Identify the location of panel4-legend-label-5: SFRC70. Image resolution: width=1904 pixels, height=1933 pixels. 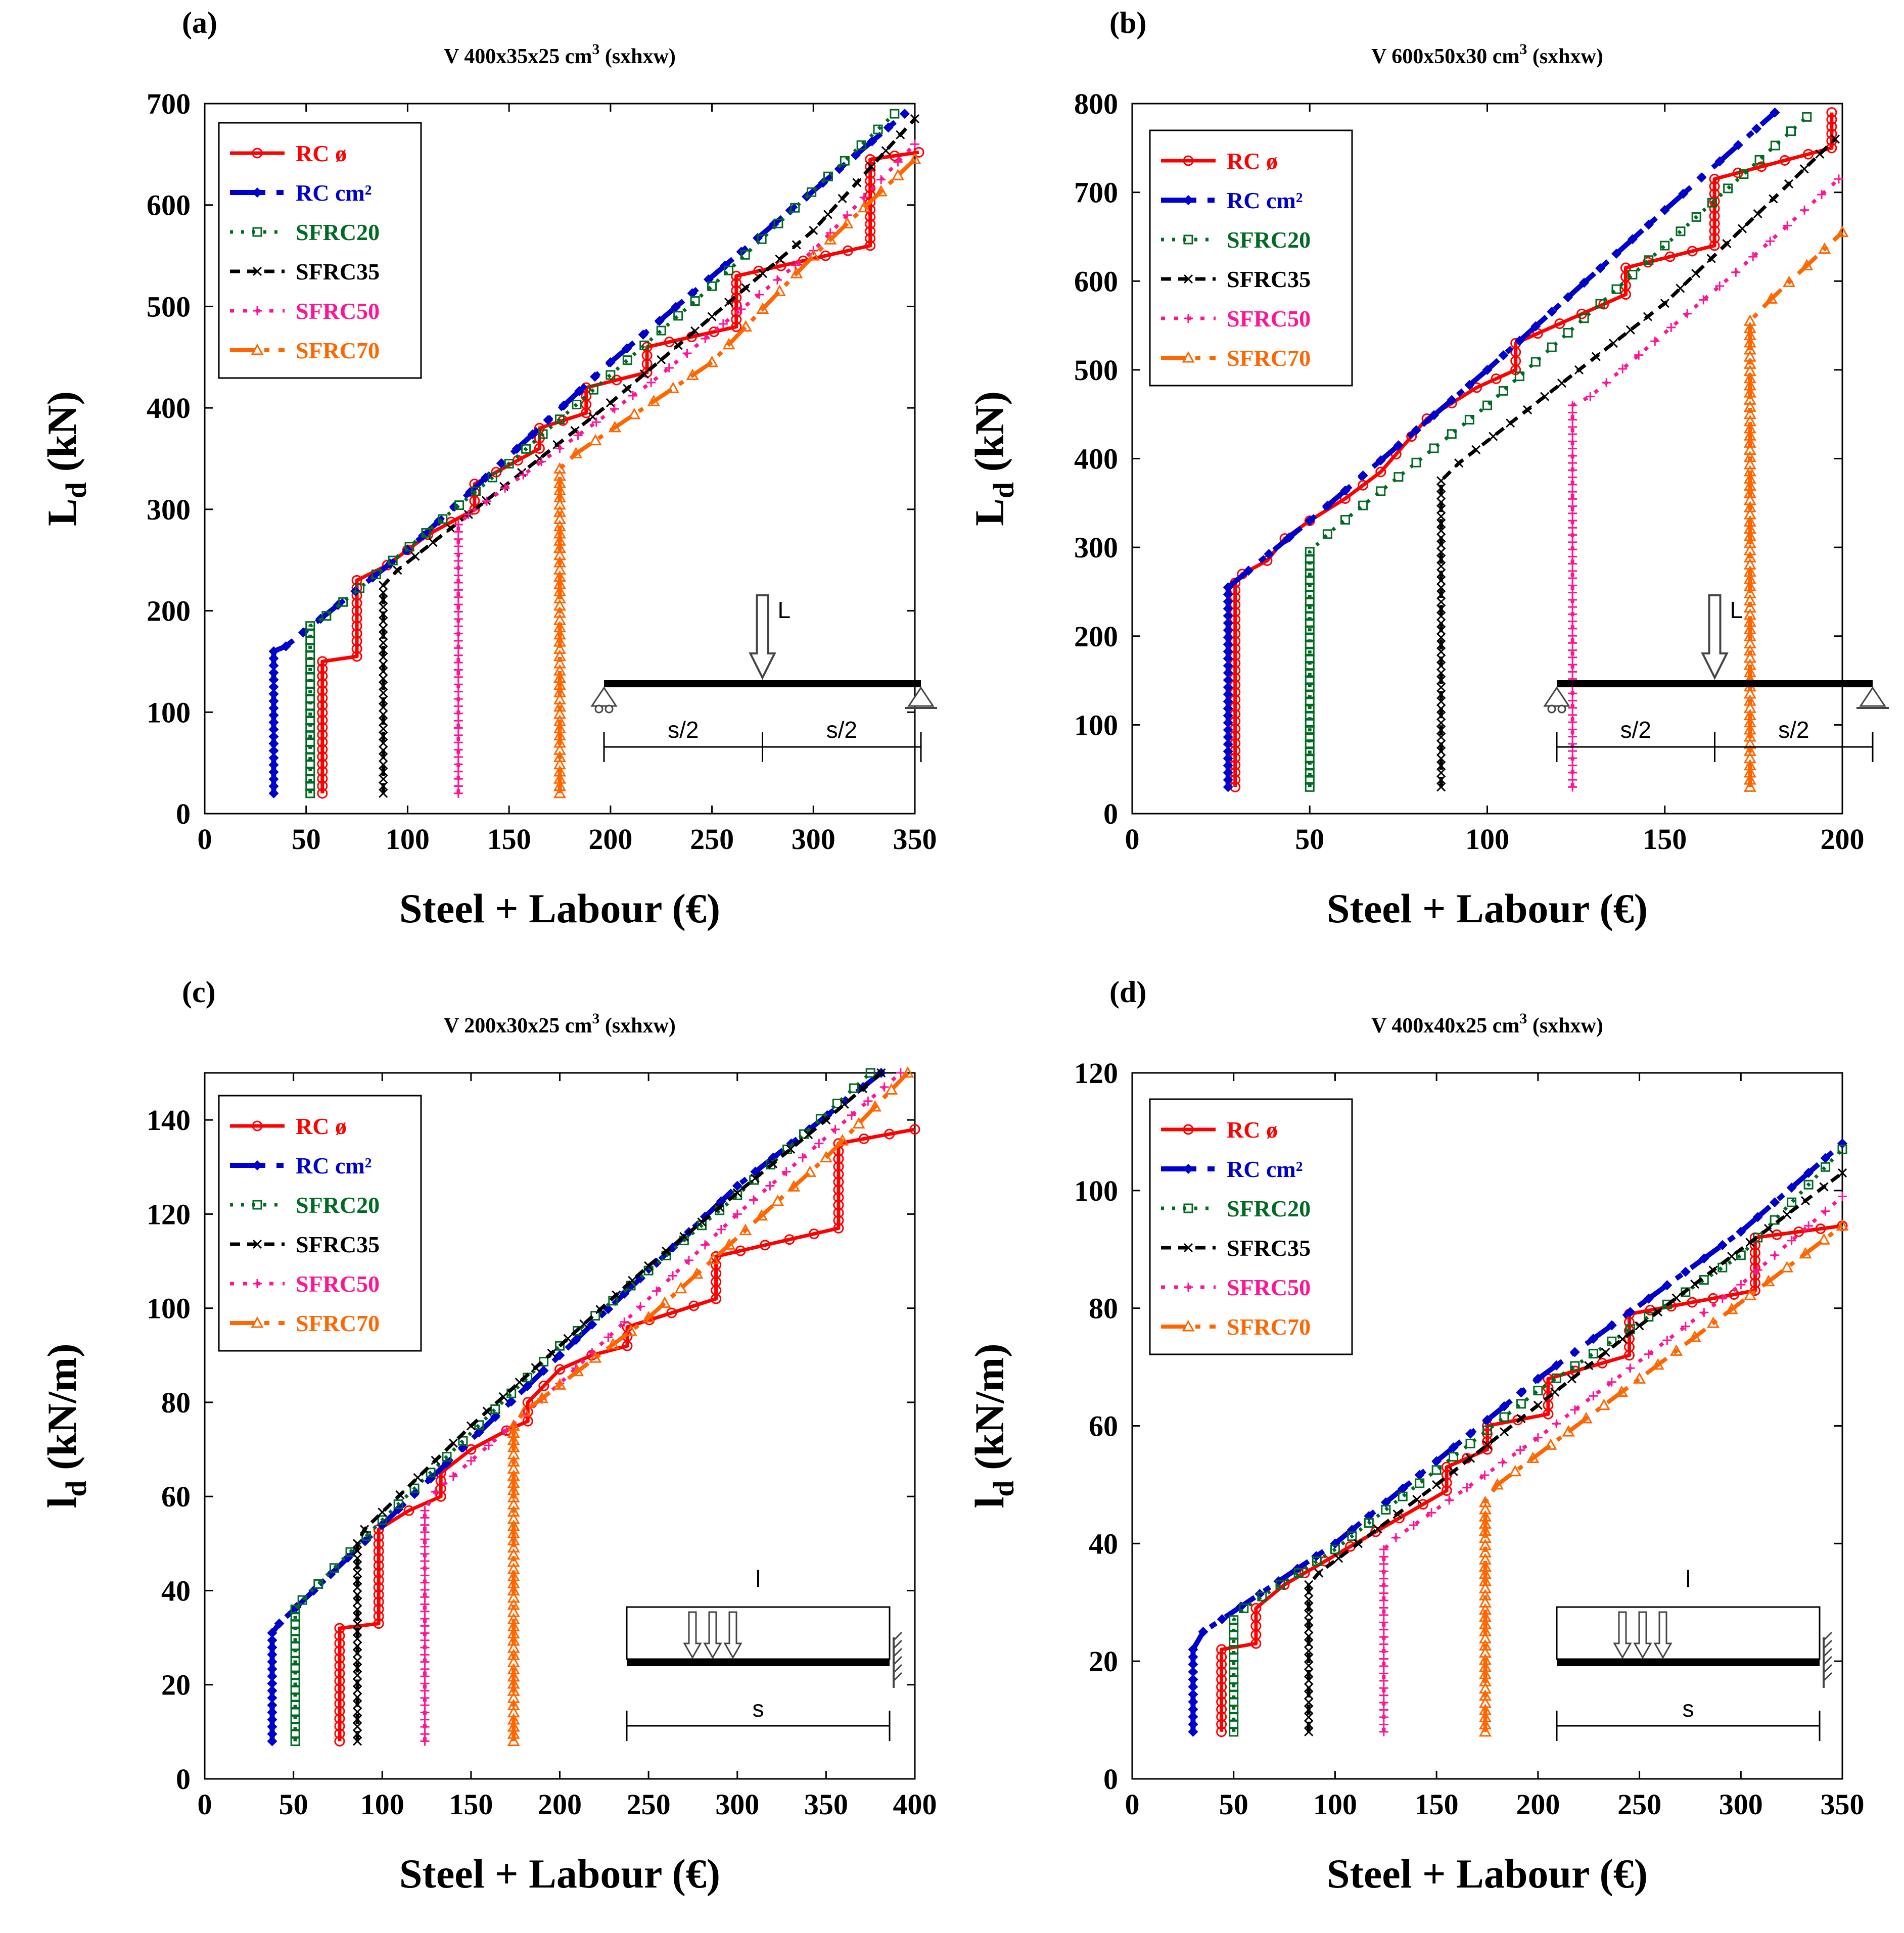
(1269, 1327).